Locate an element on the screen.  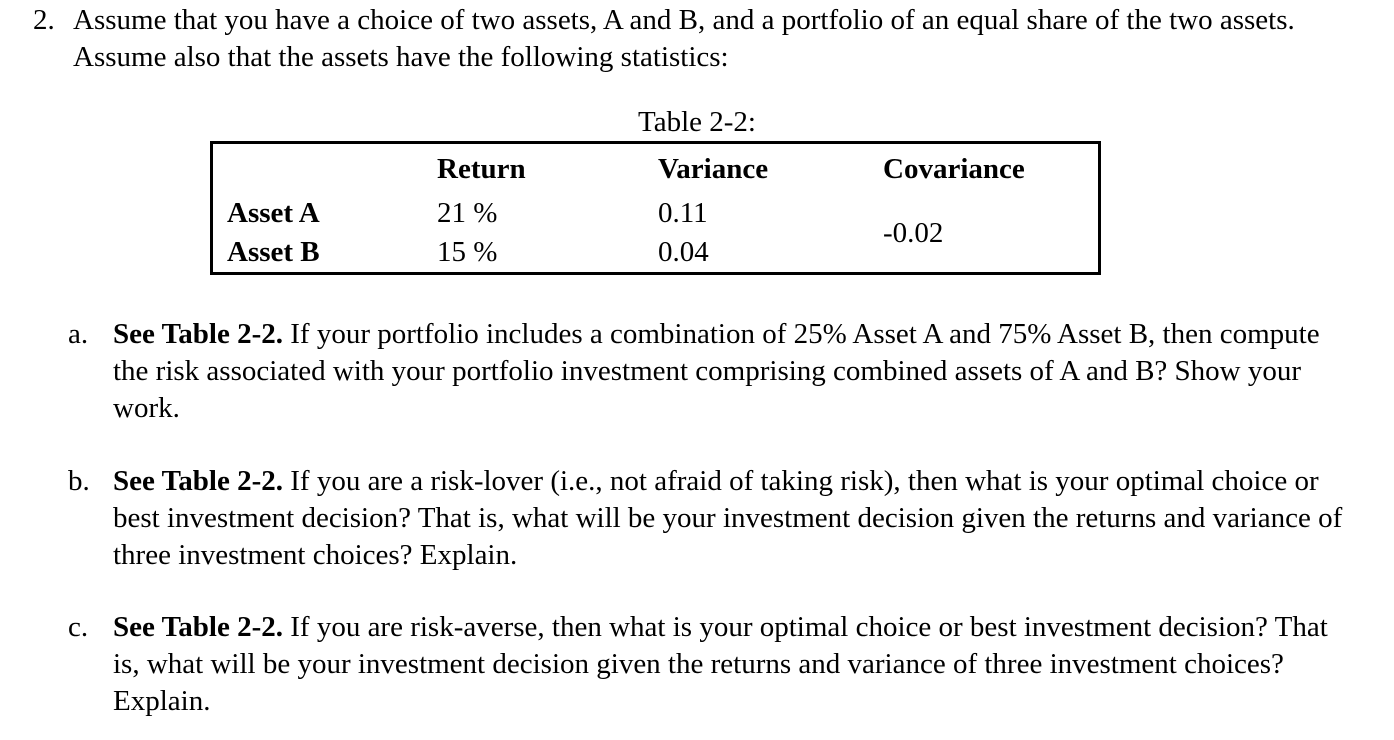
question-number: 2. is located at coordinates (44, 20).